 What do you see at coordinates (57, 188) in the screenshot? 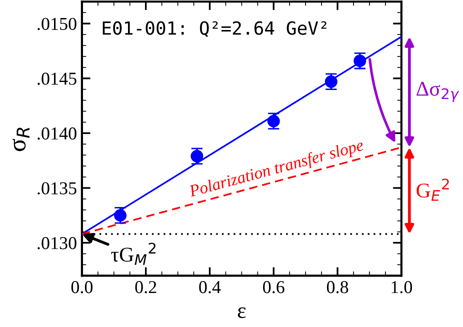
I see `y-tick-label: .0135` at bounding box center [57, 188].